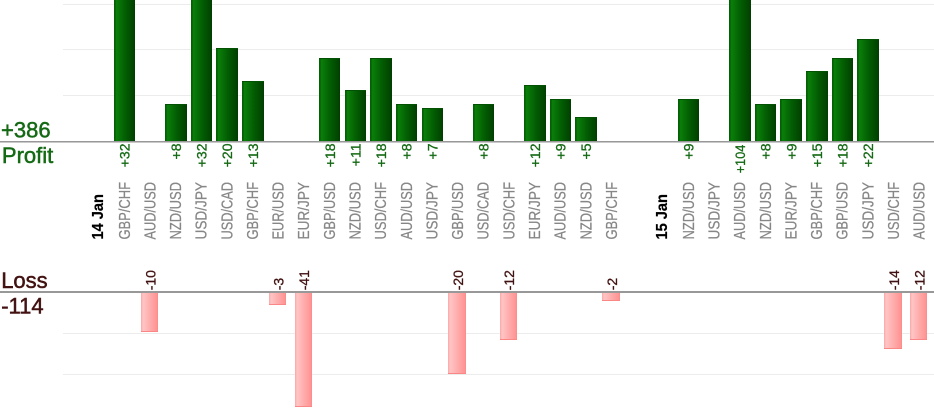 This screenshot has width=934, height=420. I want to click on svg-text: -114, so click(22, 306).